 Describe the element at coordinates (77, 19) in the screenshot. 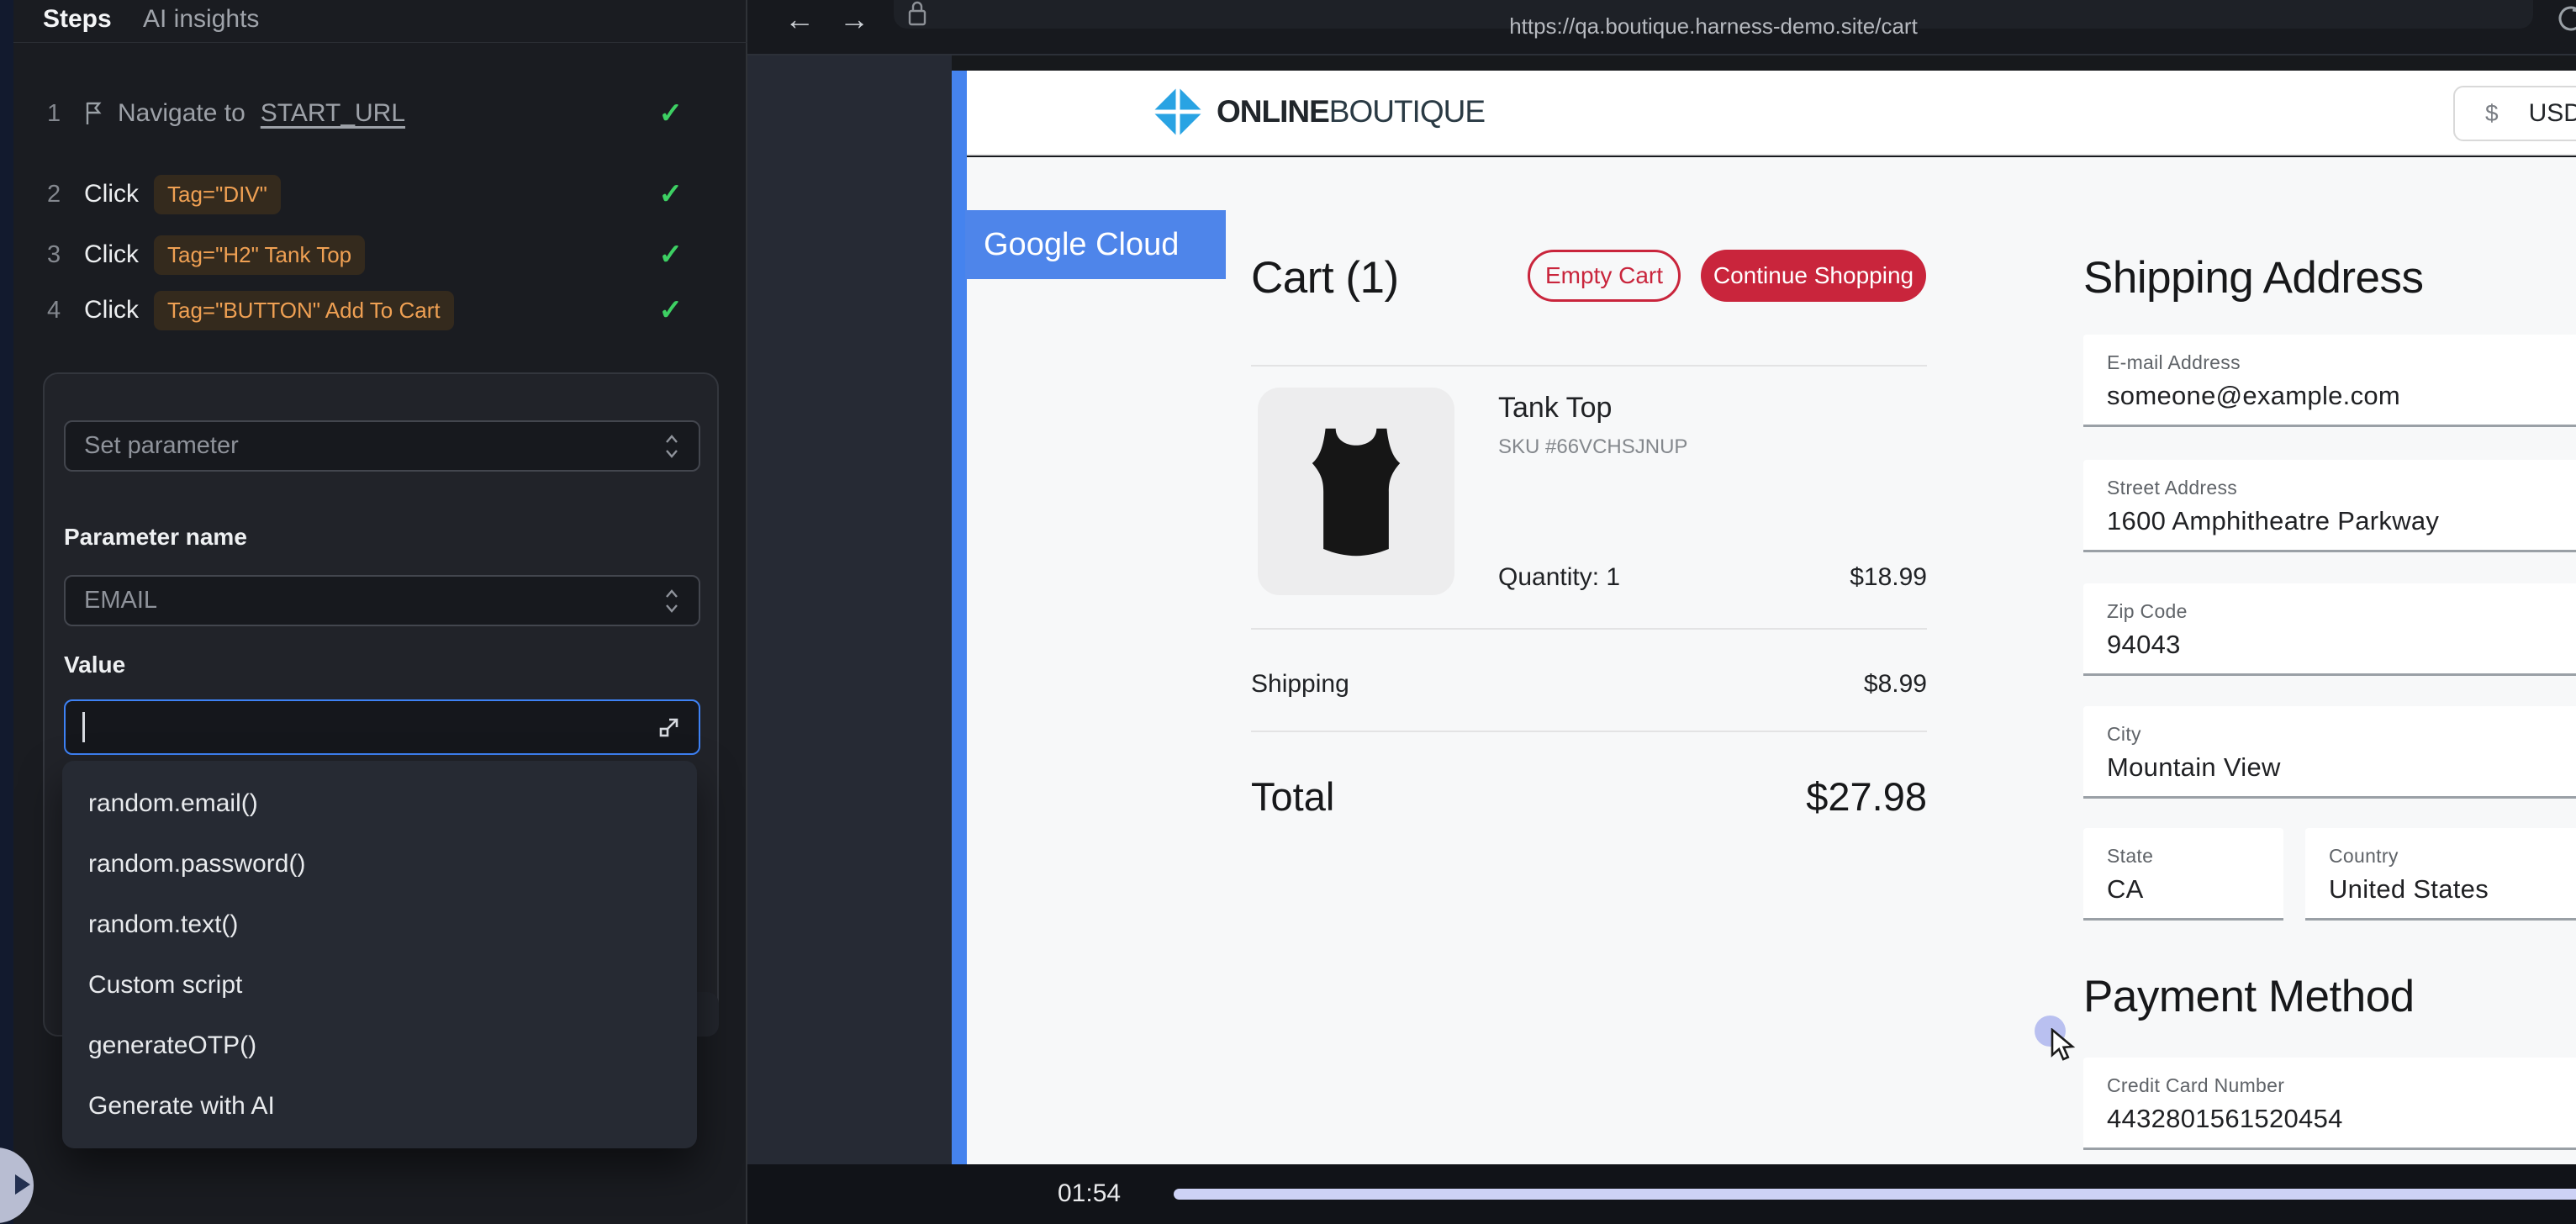

I see `tab-steps: Steps` at that location.